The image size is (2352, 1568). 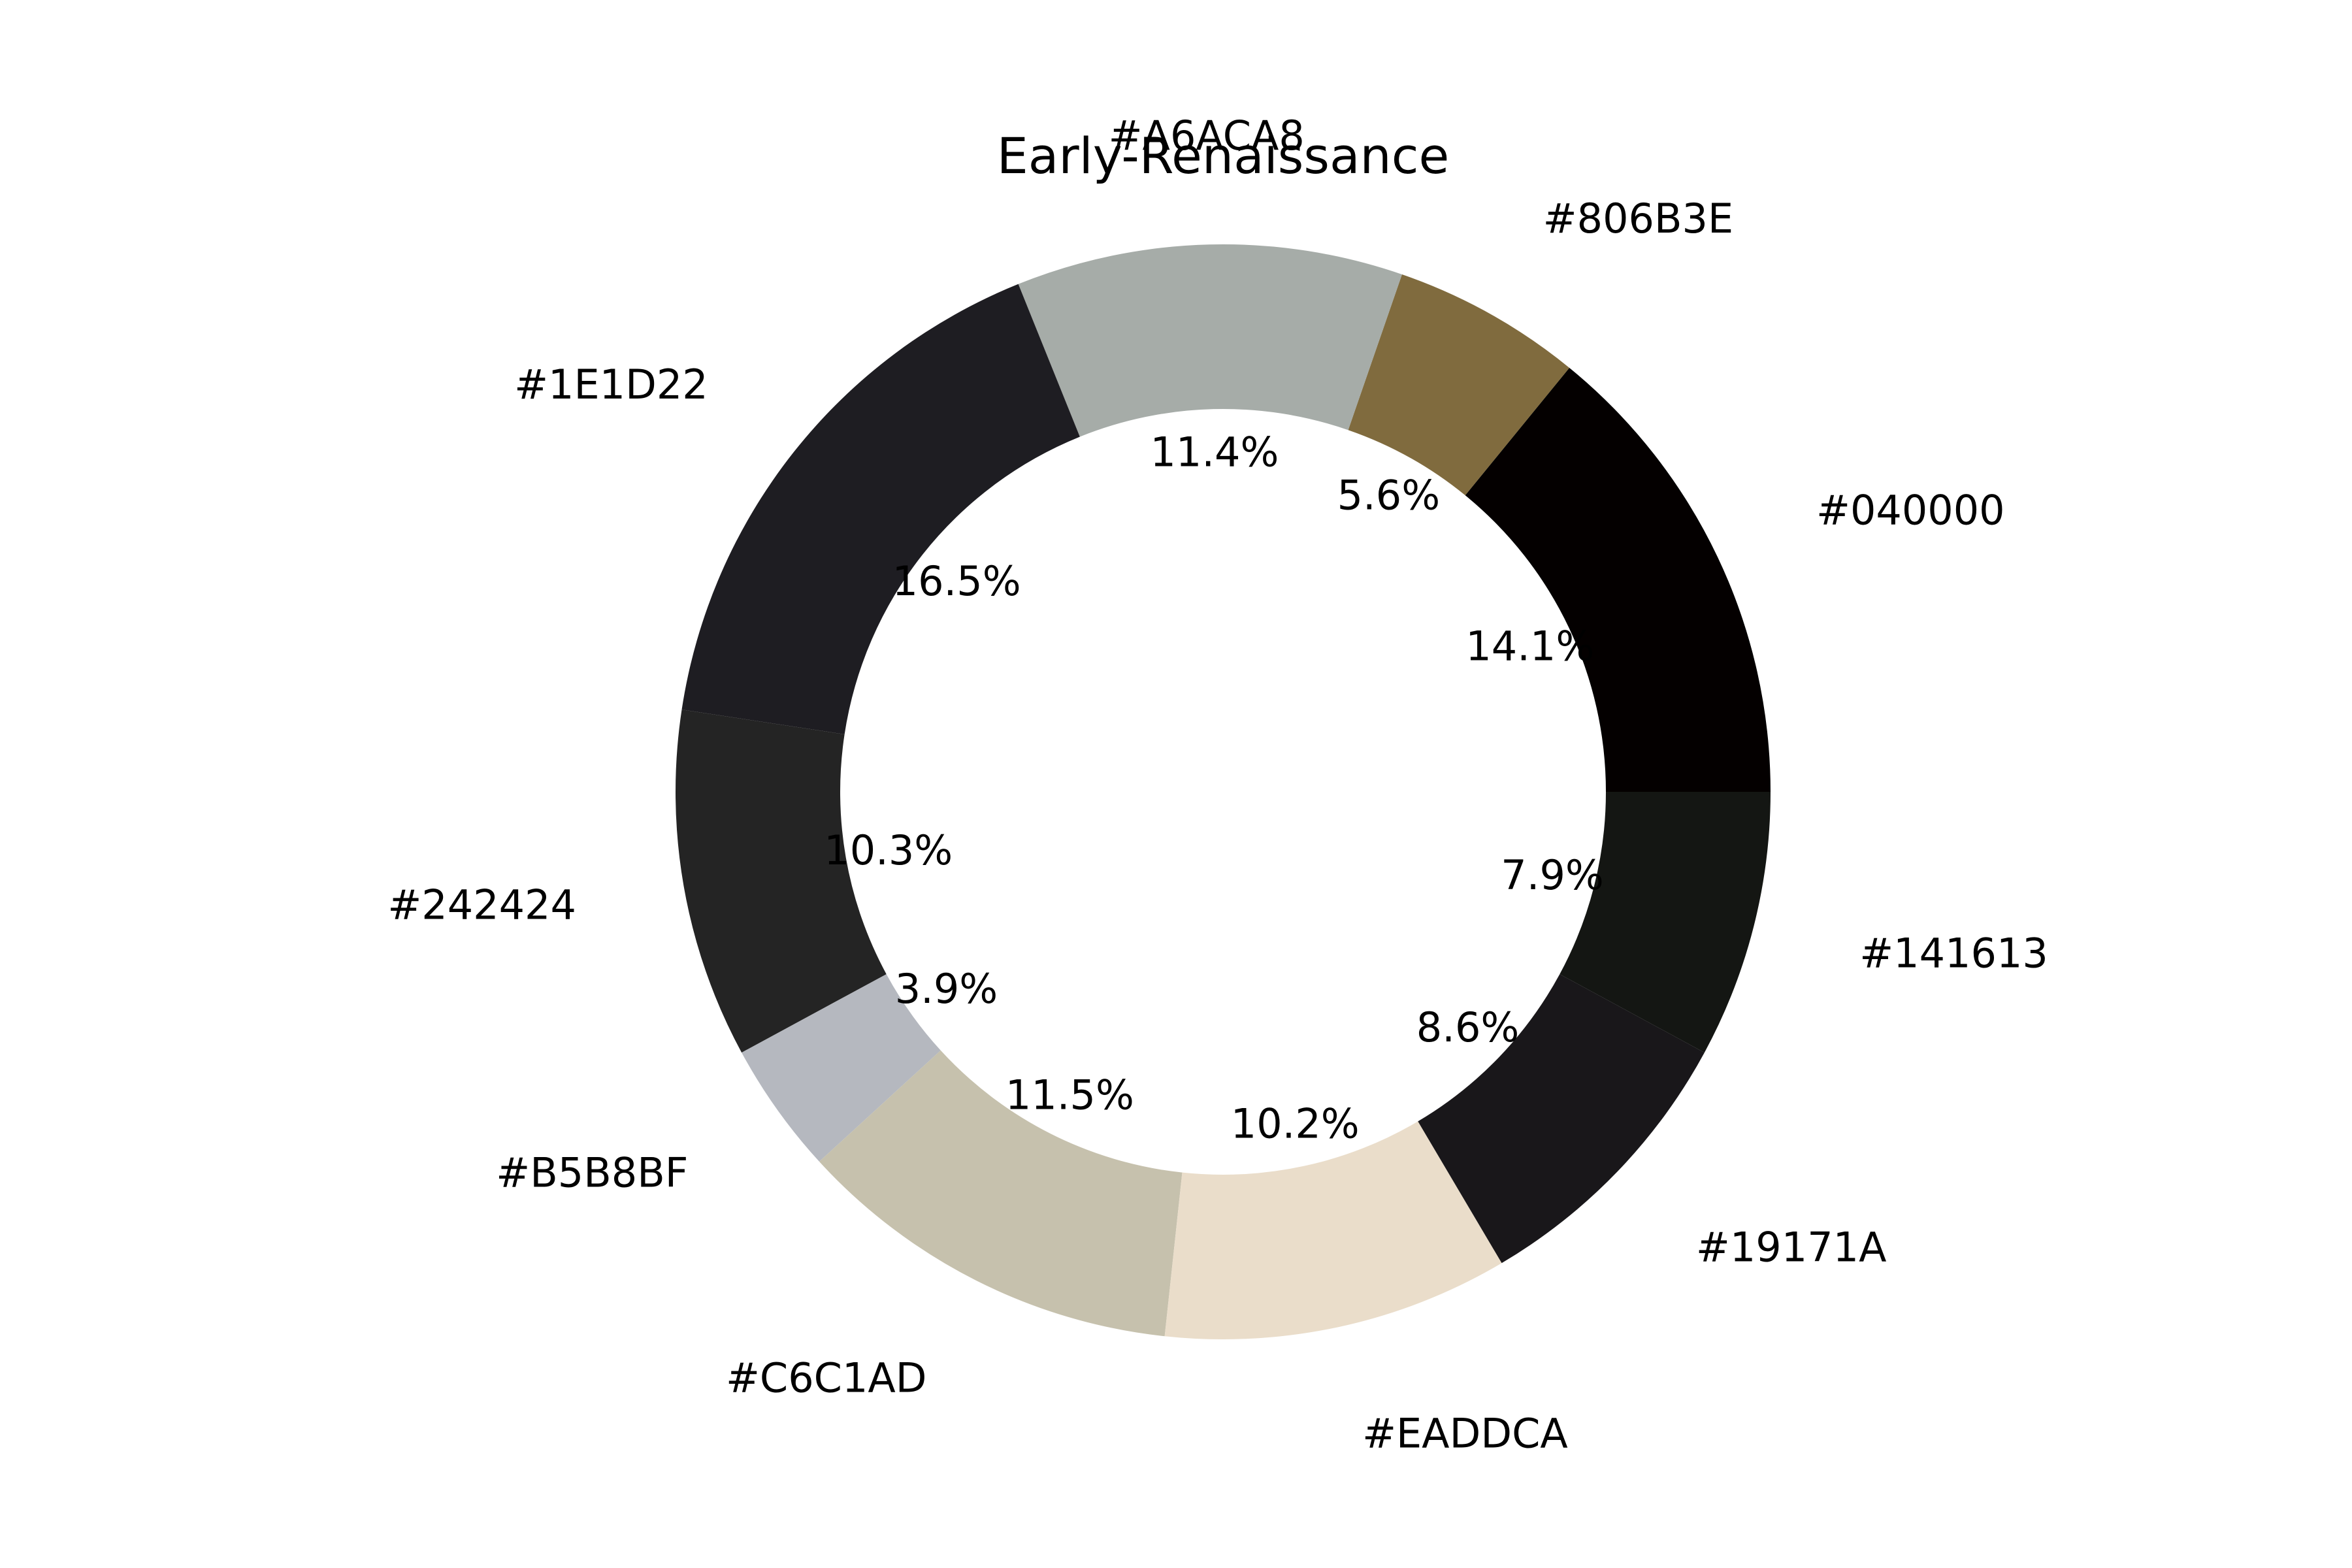 I want to click on slice-label-1e1d22: #1E1D22, so click(x=611, y=384).